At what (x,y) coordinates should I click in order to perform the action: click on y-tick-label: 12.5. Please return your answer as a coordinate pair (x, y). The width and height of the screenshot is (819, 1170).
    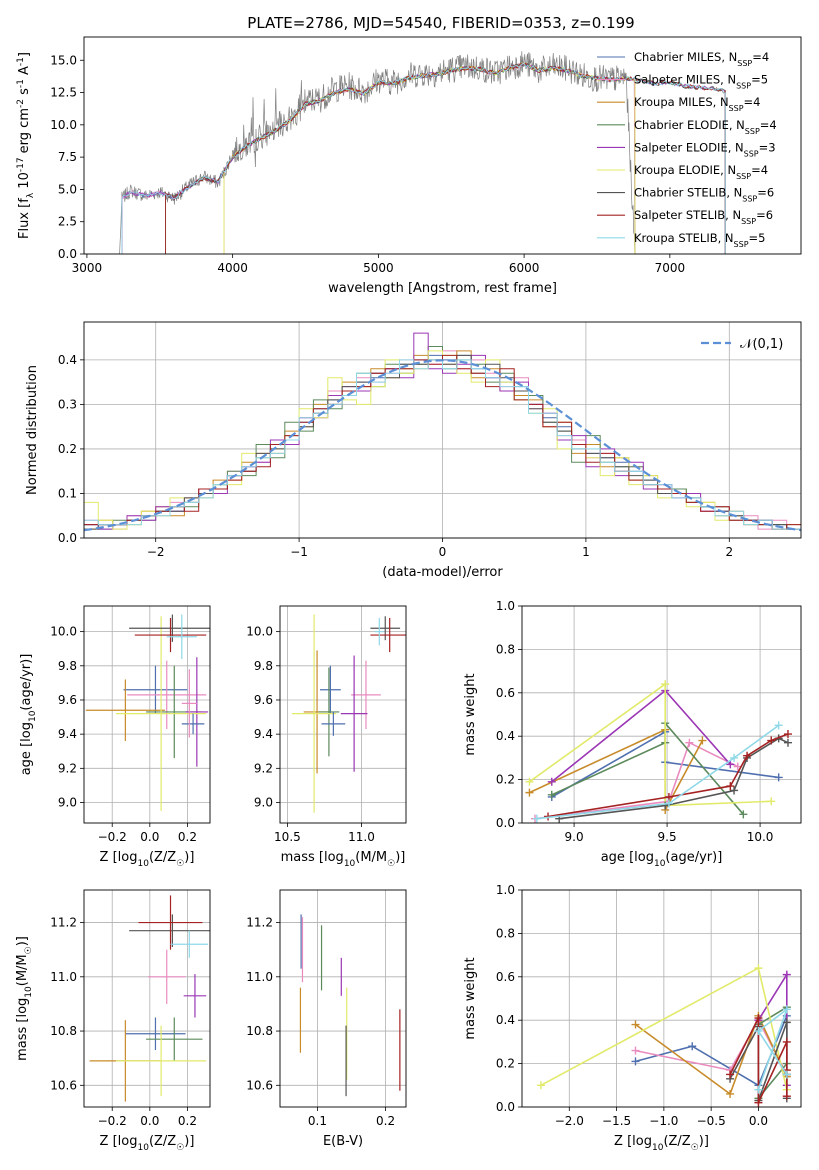
    Looking at the image, I should click on (63, 93).